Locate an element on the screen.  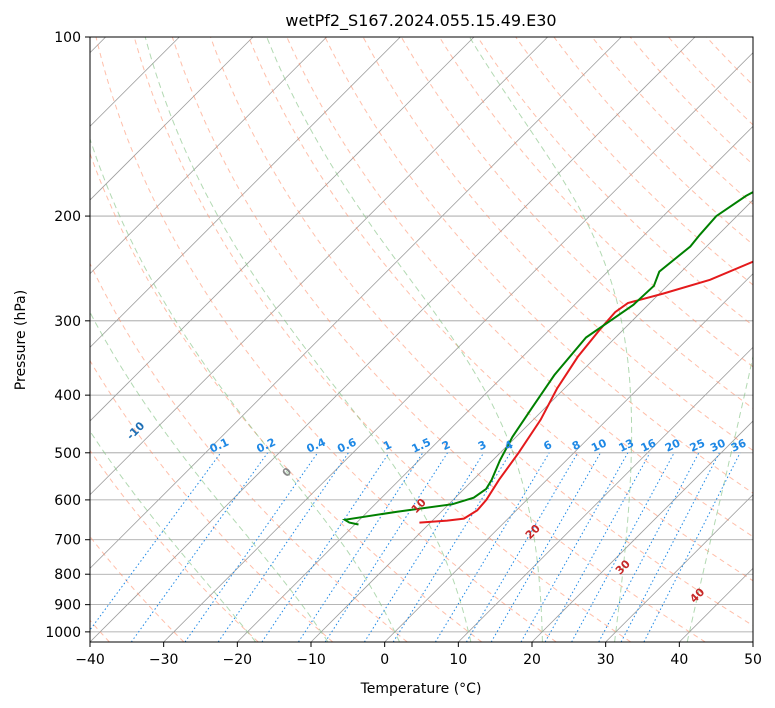
y-tick-label: 600 is located at coordinates (67, 501).